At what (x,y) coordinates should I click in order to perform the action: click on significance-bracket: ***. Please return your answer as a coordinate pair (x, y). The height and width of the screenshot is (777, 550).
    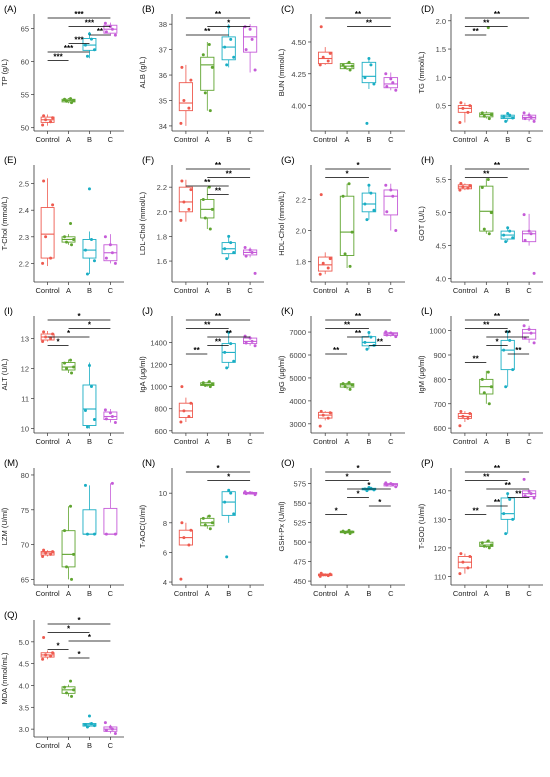
    Looking at the image, I should click on (68, 48).